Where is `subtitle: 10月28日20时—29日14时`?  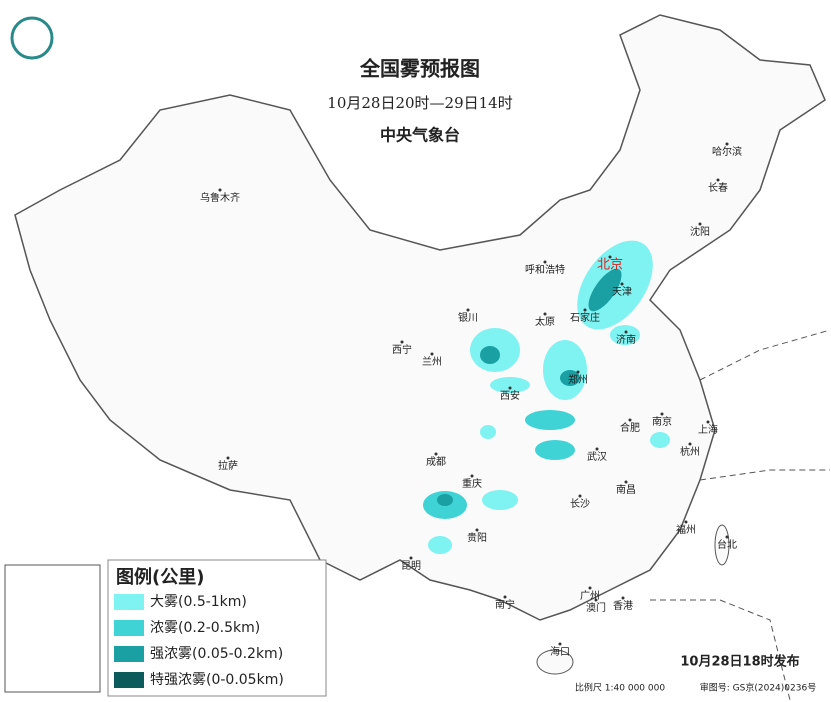
subtitle: 10月28日20时—29日14时 is located at coordinates (419, 103).